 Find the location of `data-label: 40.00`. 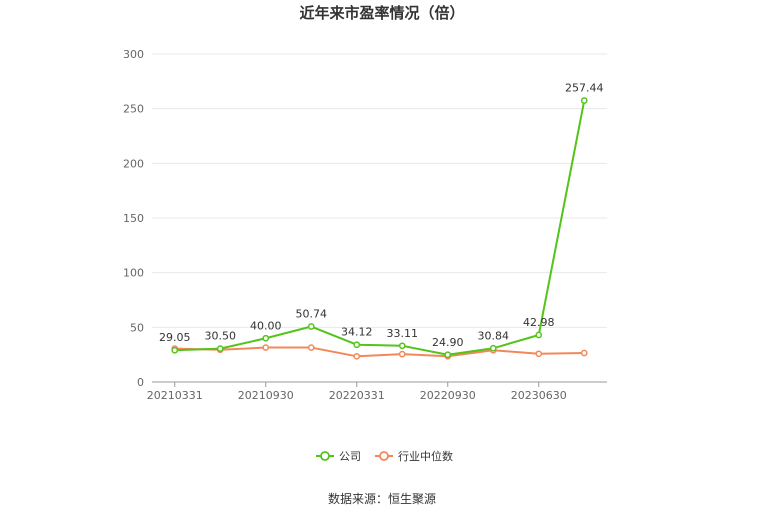

data-label: 40.00 is located at coordinates (266, 325).